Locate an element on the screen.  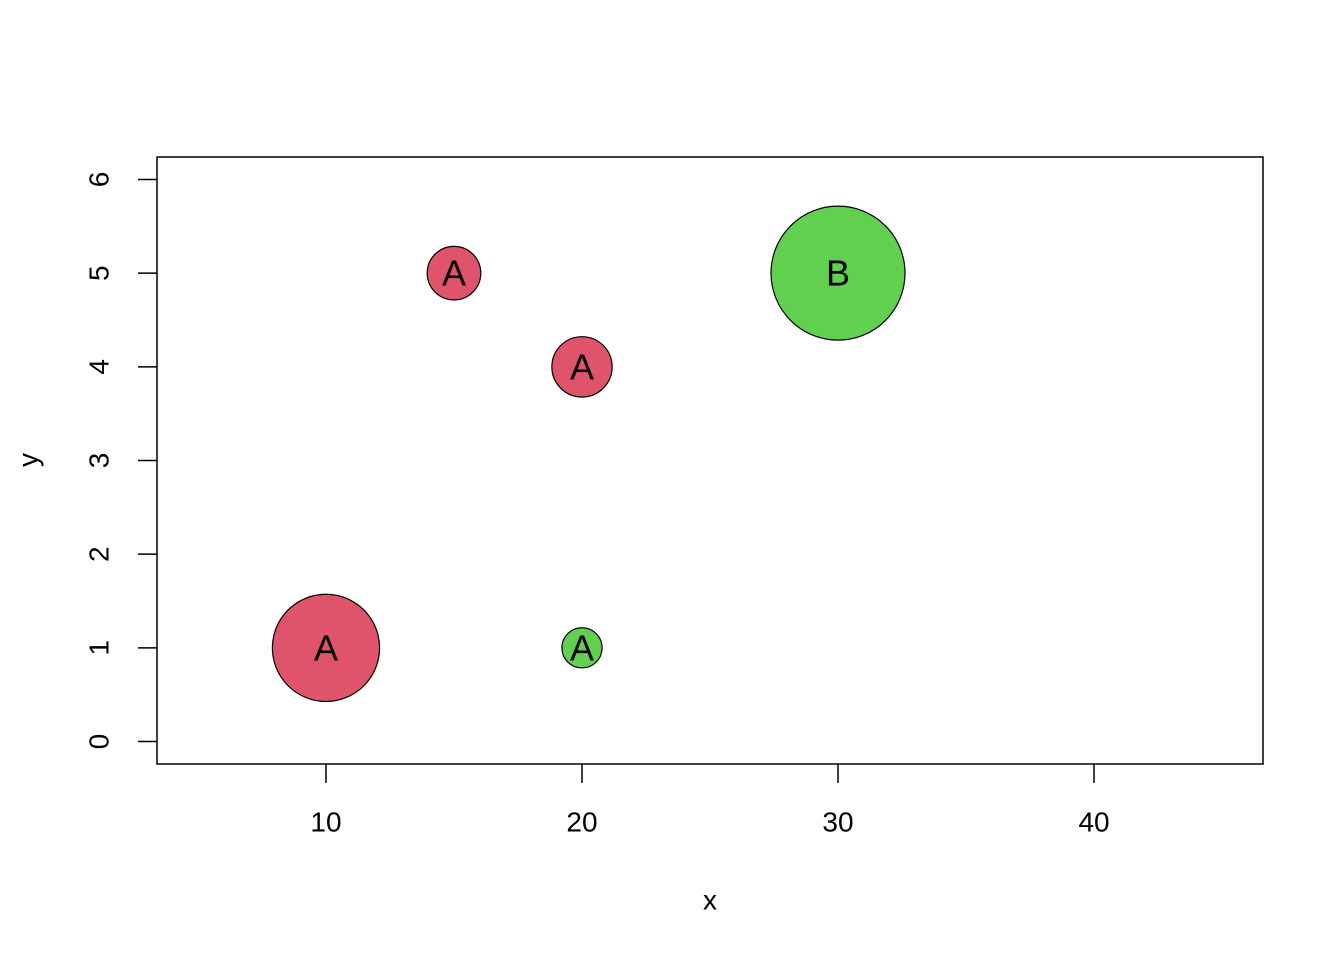
bubble-label: B is located at coordinates (838, 273).